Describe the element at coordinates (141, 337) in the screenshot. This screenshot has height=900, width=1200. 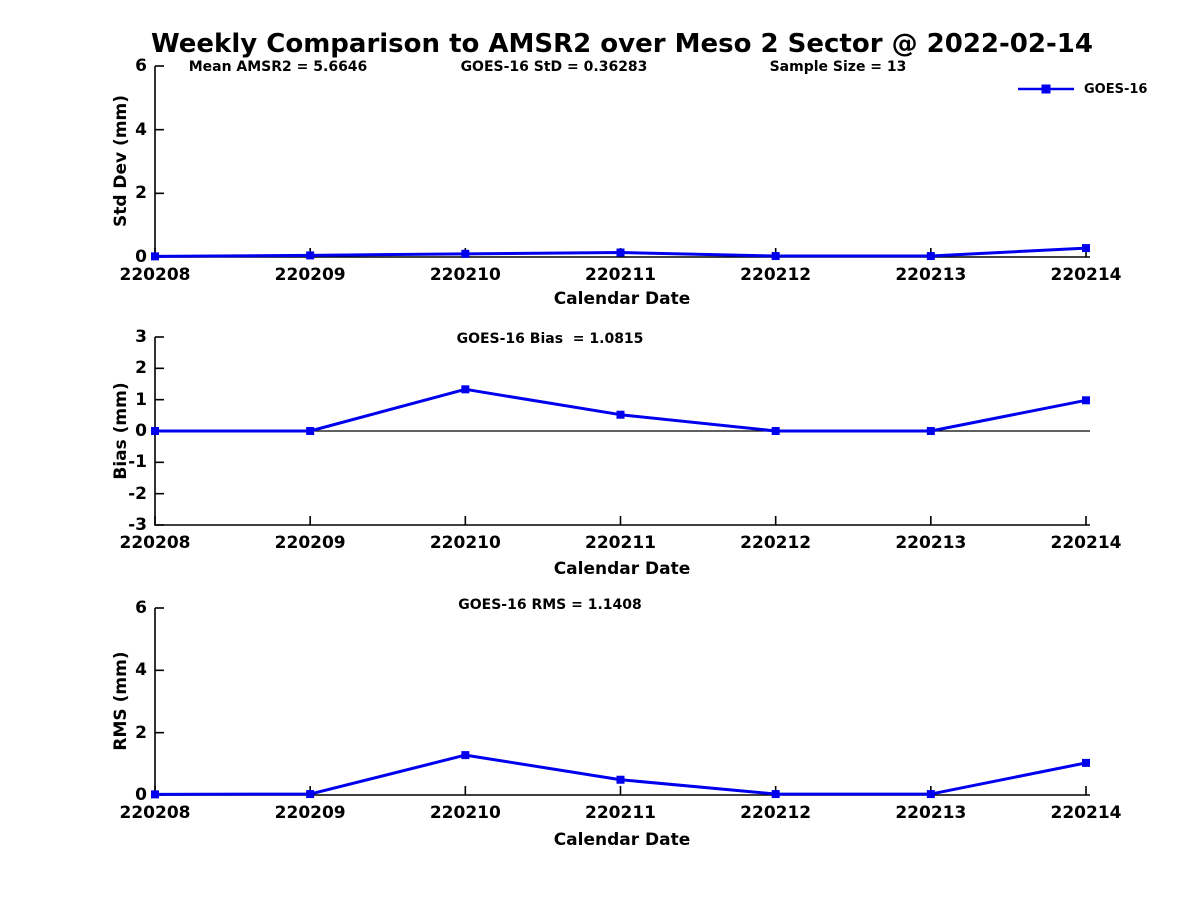
I see `bias-chart-y-tick-label: 3` at that location.